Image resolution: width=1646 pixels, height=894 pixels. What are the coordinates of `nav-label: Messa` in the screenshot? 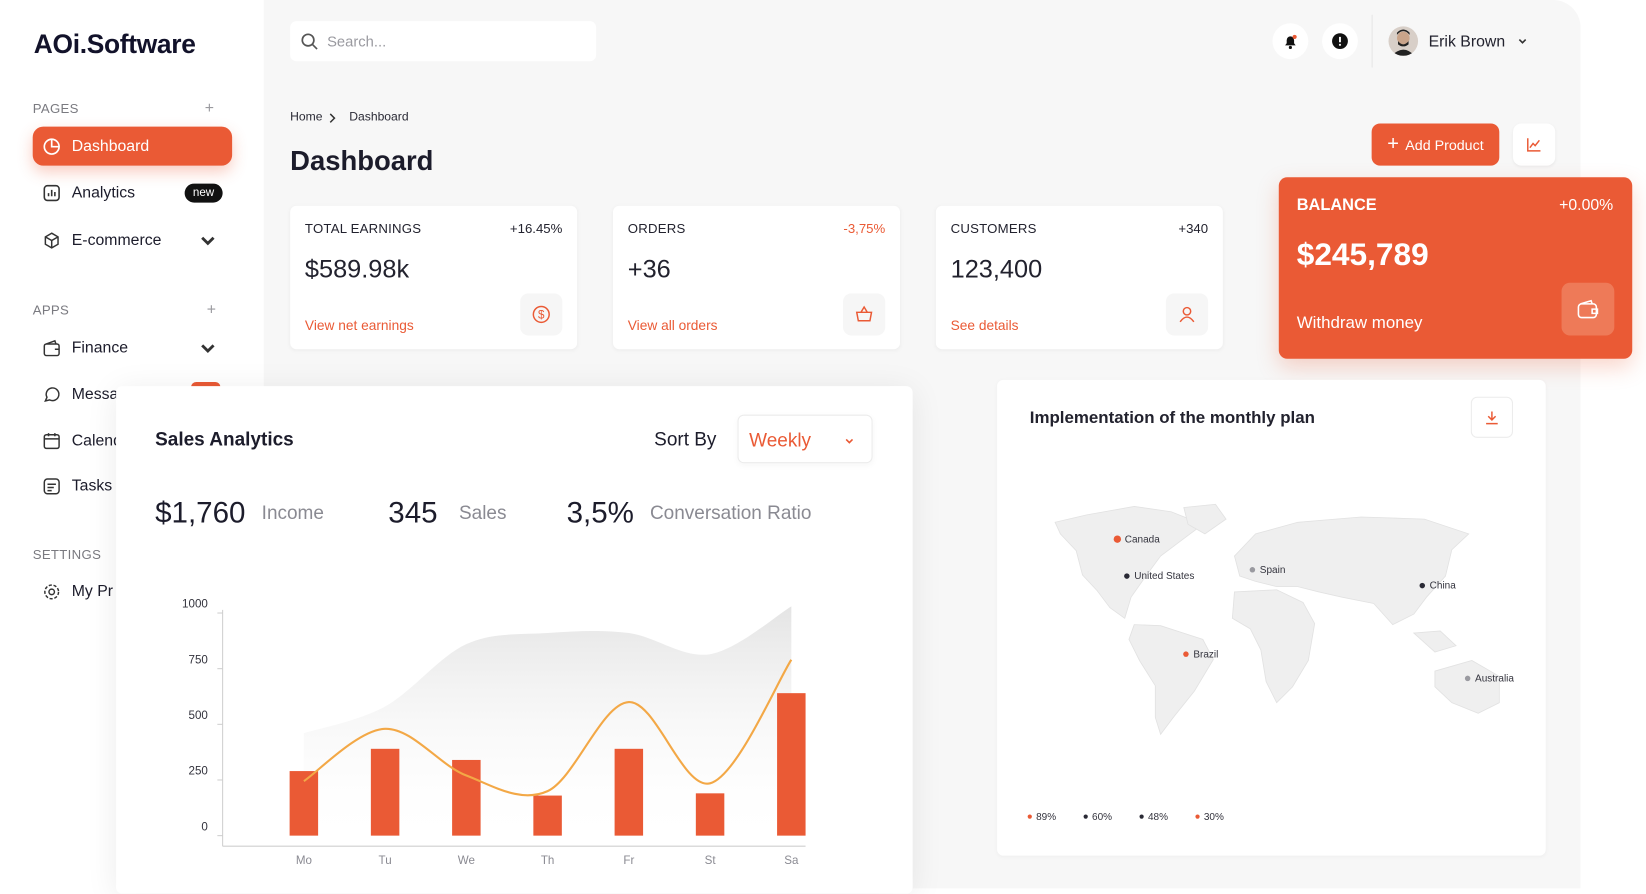 It's located at (95, 394).